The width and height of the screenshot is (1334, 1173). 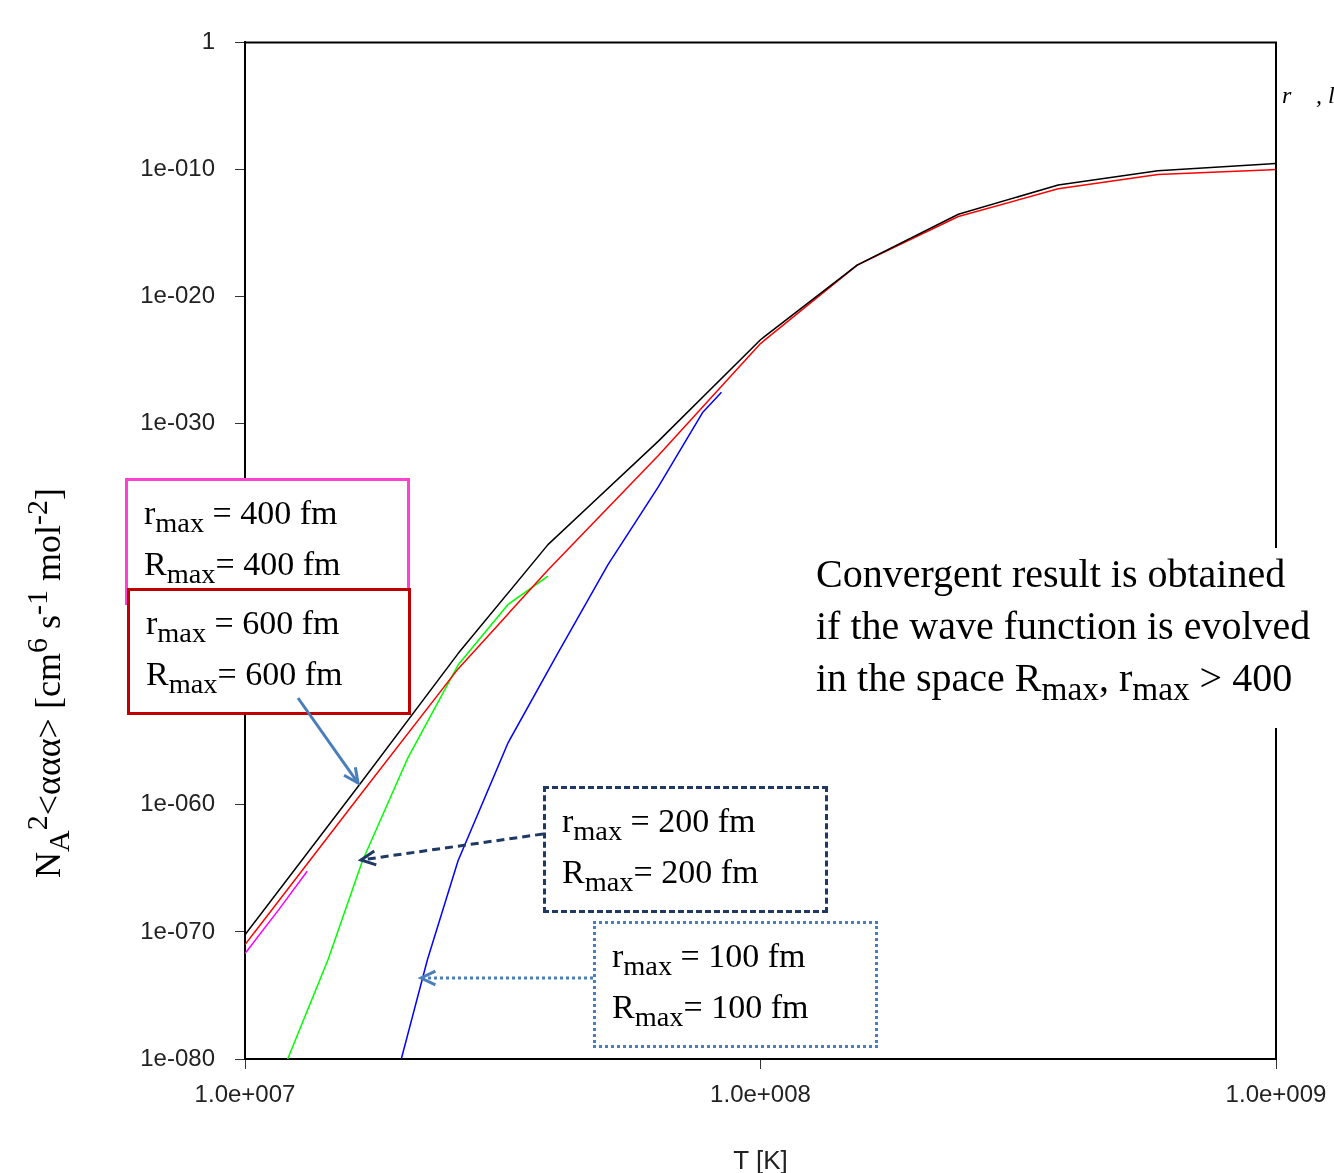 What do you see at coordinates (710, 984) in the screenshot?
I see `text: r$_{max}$ = 100 fm R$_{max}$= 100 fm` at bounding box center [710, 984].